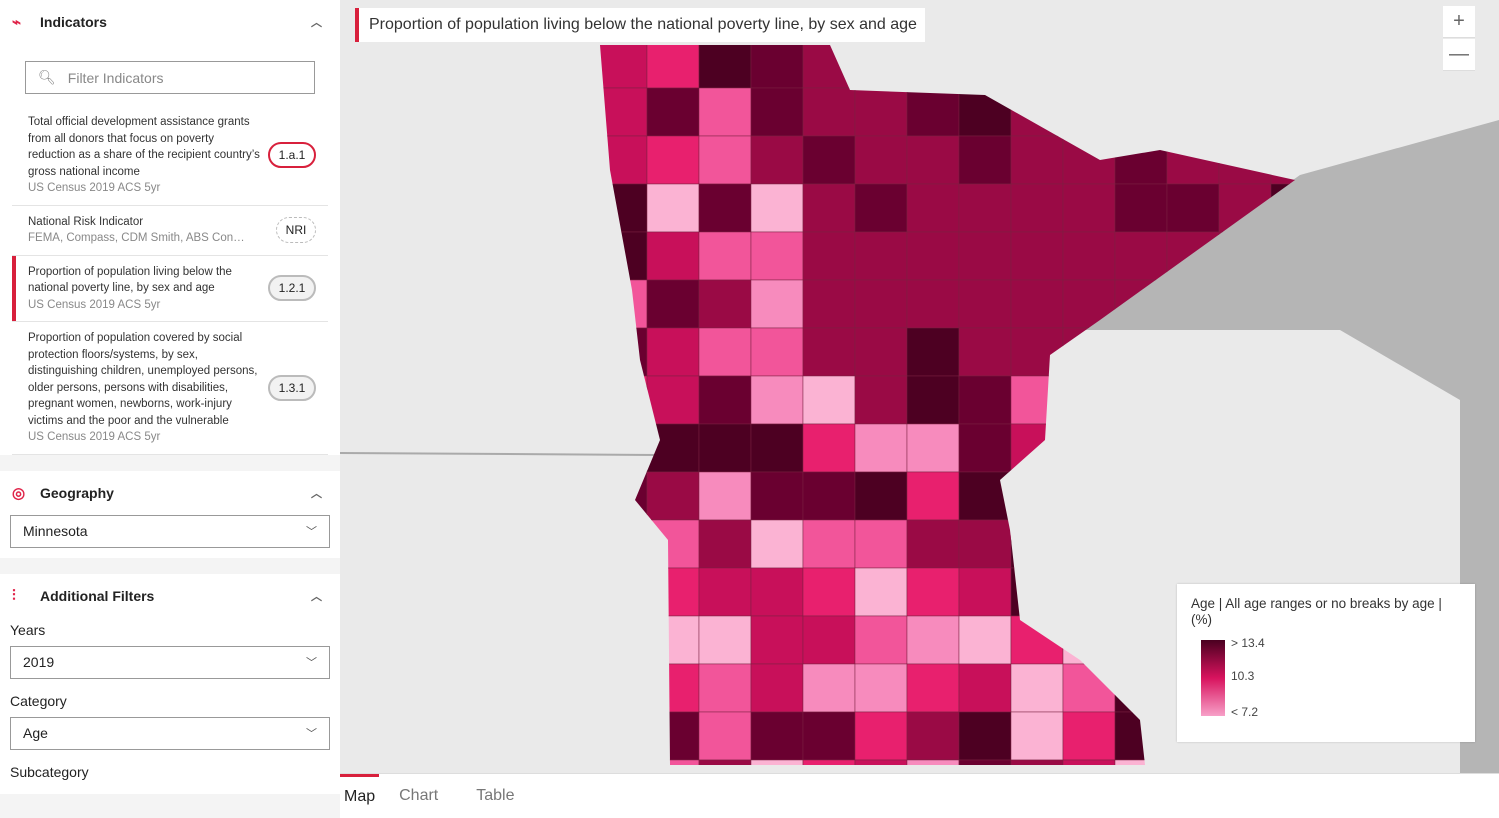  Describe the element at coordinates (170, 493) in the screenshot. I see `geography-header: ◎ Geography ︿` at that location.